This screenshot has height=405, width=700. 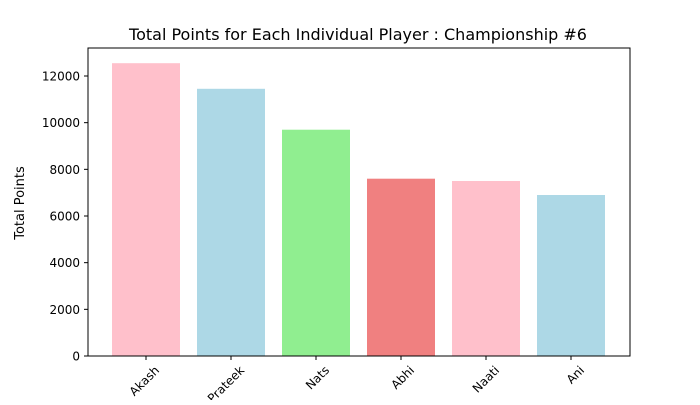 I want to click on y-tick-label: 8000, so click(x=64, y=170).